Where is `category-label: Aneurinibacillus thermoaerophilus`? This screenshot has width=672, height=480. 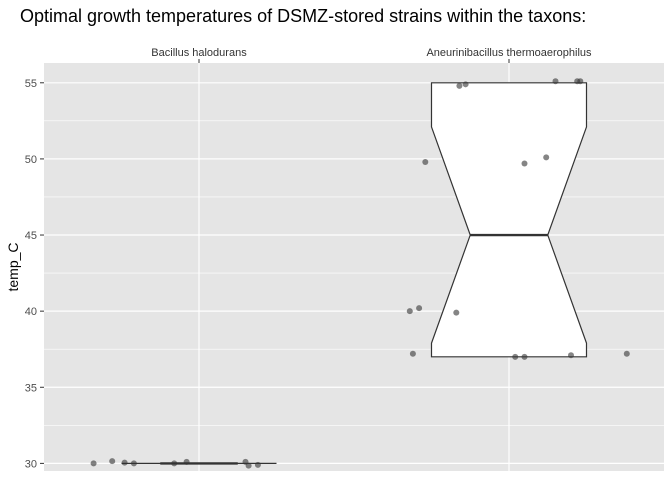 category-label: Aneurinibacillus thermoaerophilus is located at coordinates (509, 53).